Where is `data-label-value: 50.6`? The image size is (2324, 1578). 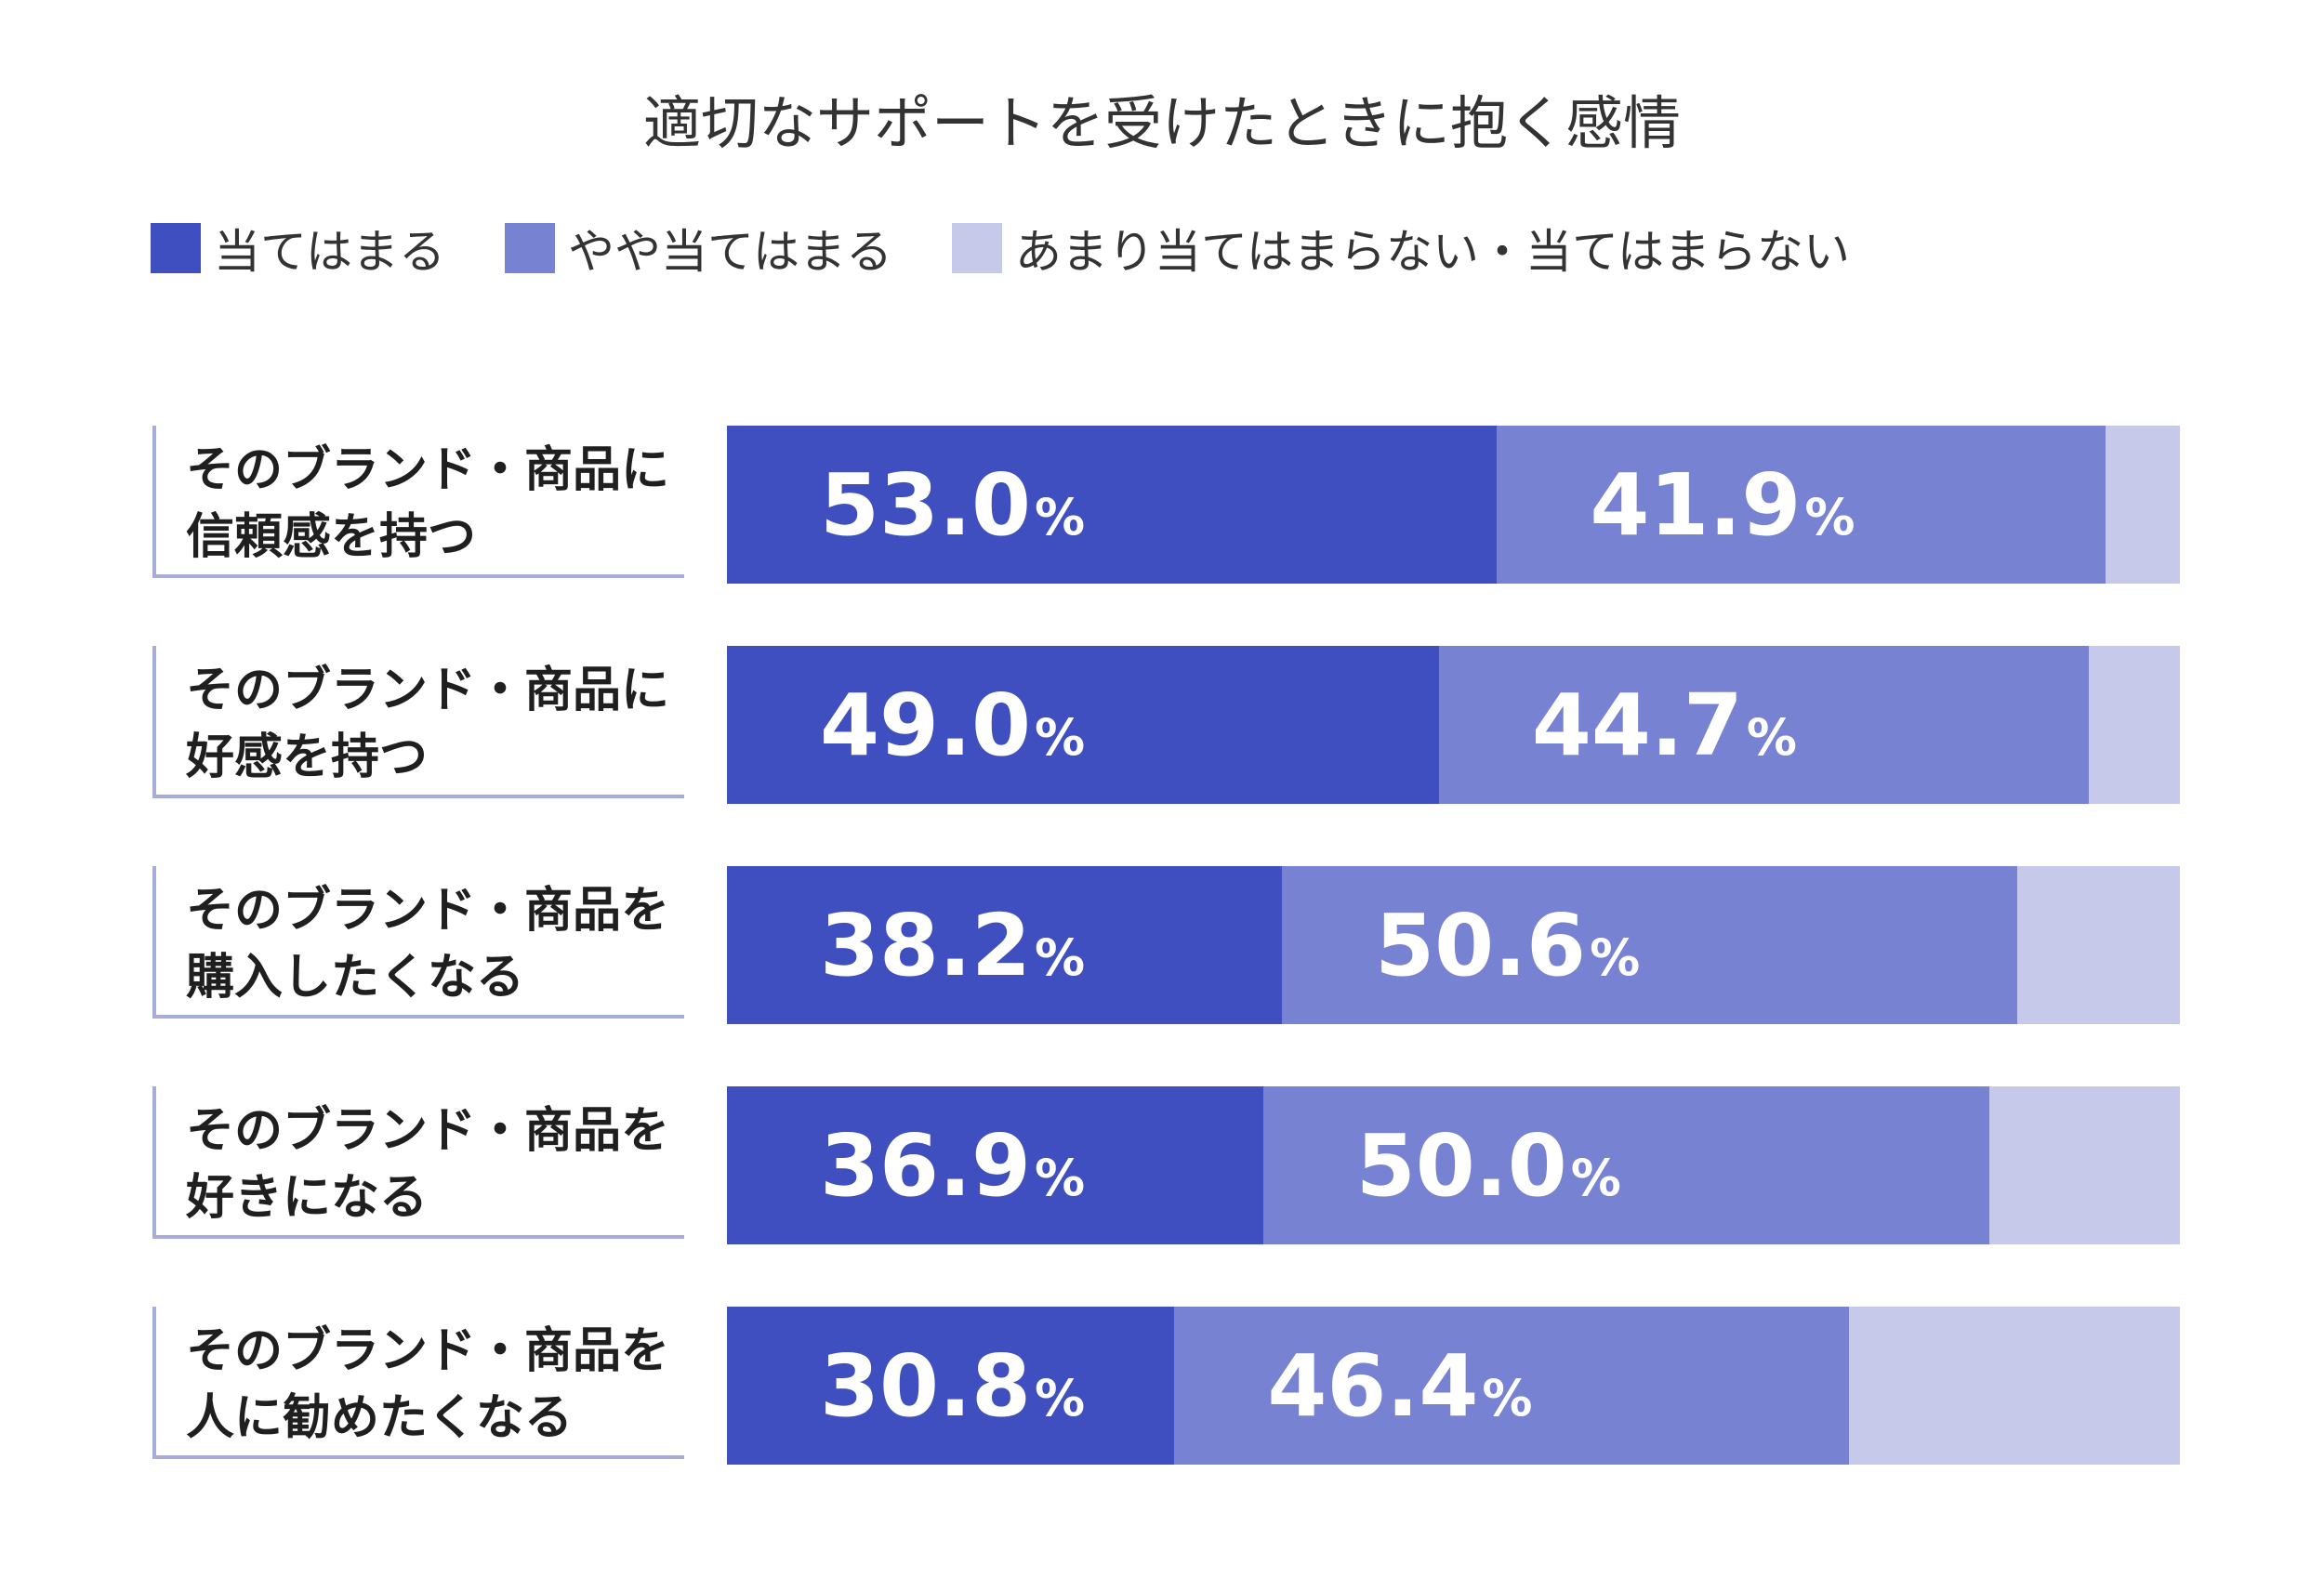 data-label-value: 50.6 is located at coordinates (1481, 945).